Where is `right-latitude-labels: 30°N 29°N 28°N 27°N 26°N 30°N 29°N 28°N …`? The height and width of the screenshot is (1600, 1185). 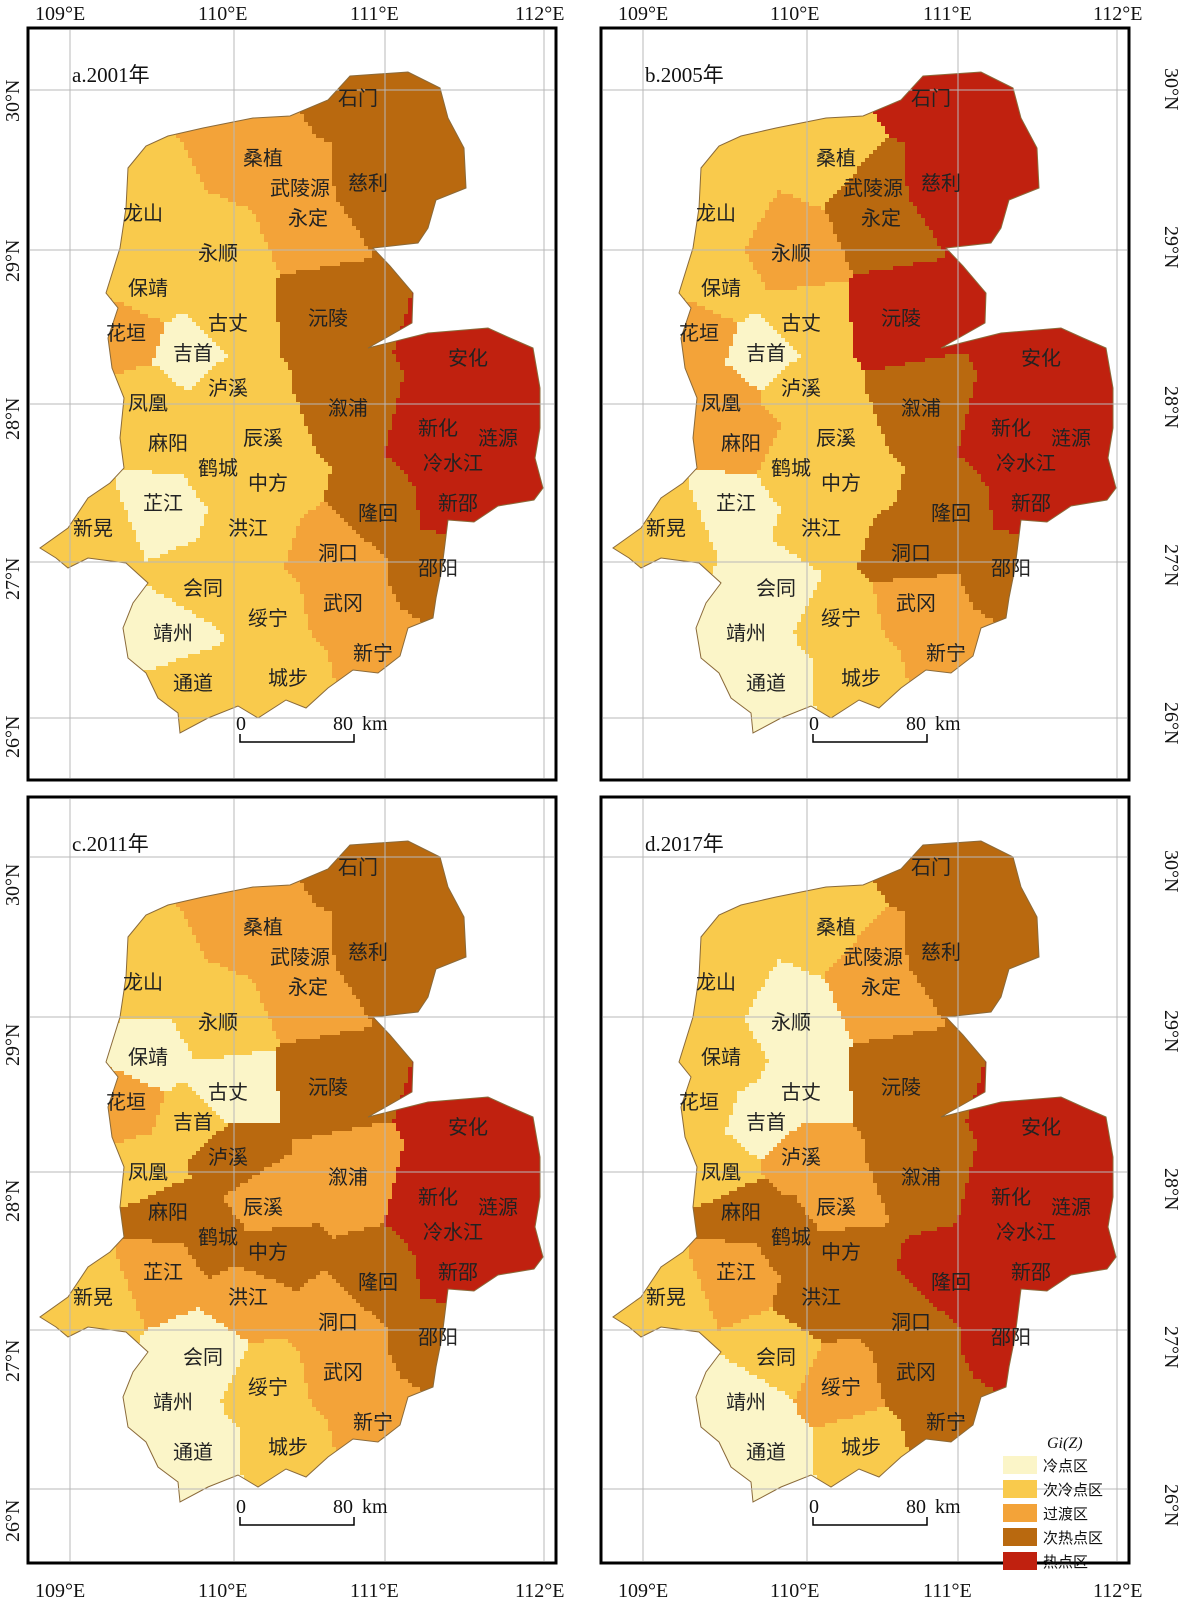
right-latitude-labels: 30°N 29°N 28°N 27°N 26°N 30°N 29°N 28°N … is located at coordinates (1171, 797).